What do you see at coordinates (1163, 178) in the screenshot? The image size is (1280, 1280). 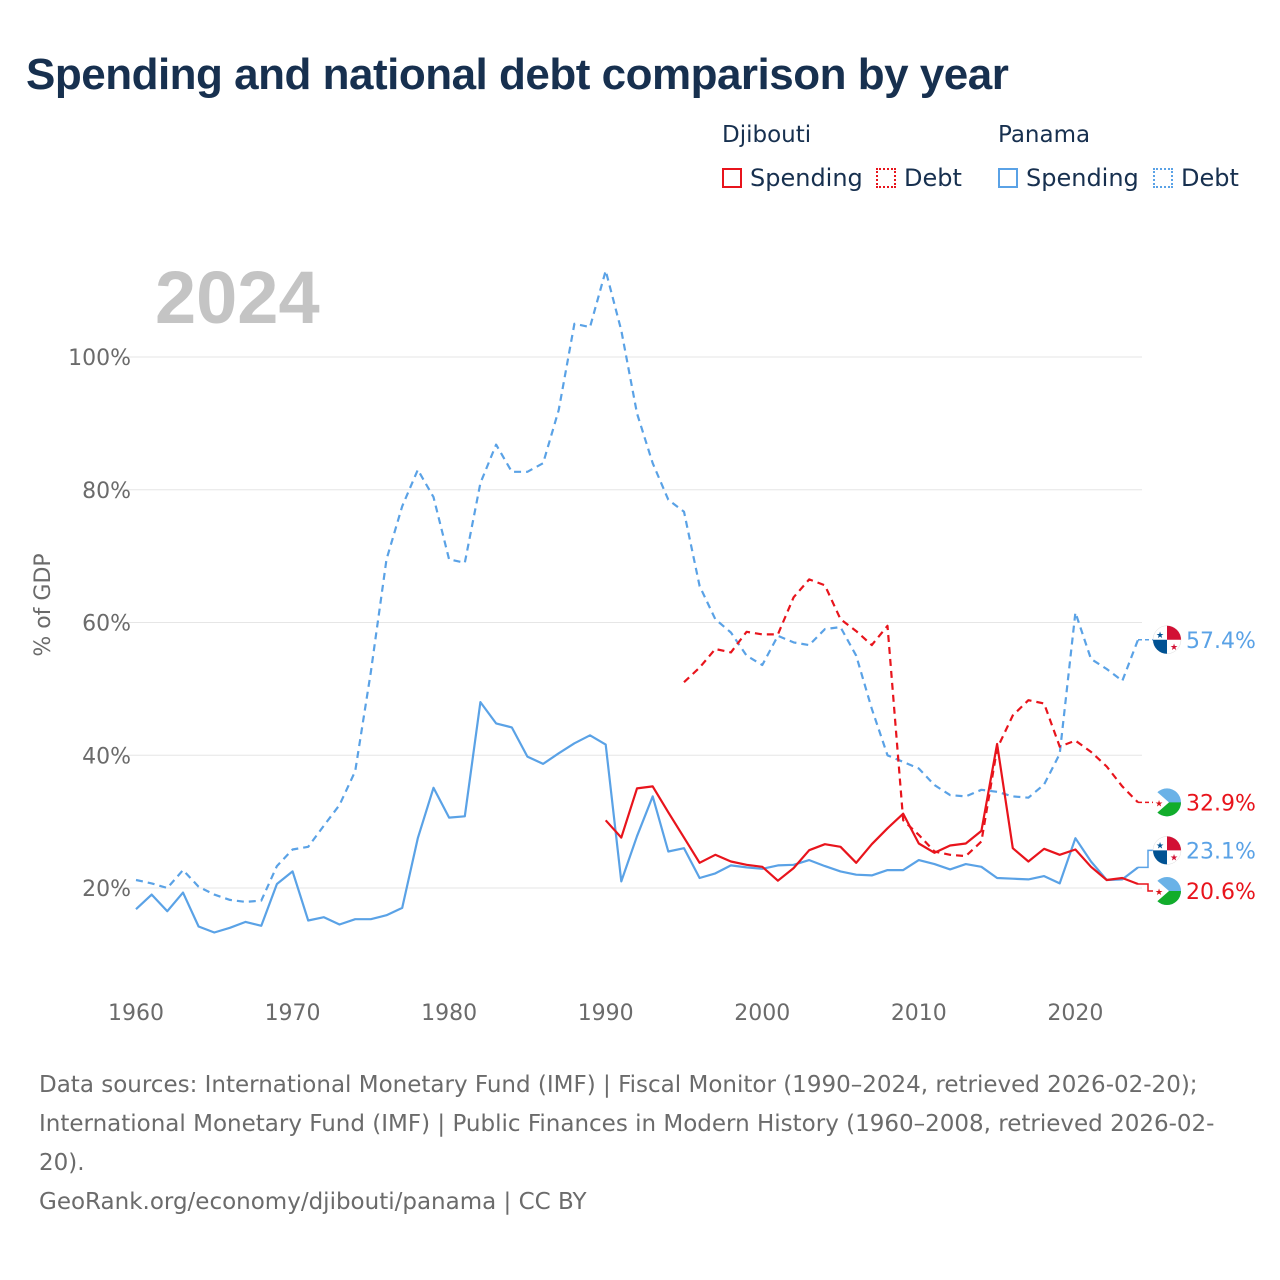 I see `swatch-dotted-blue` at bounding box center [1163, 178].